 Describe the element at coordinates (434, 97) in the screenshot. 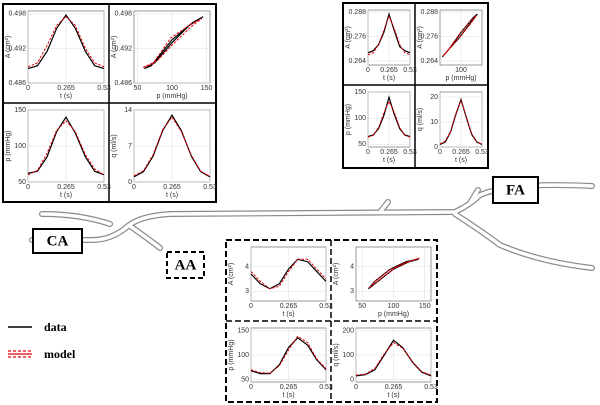

I see `y-tick-label: 20` at that location.